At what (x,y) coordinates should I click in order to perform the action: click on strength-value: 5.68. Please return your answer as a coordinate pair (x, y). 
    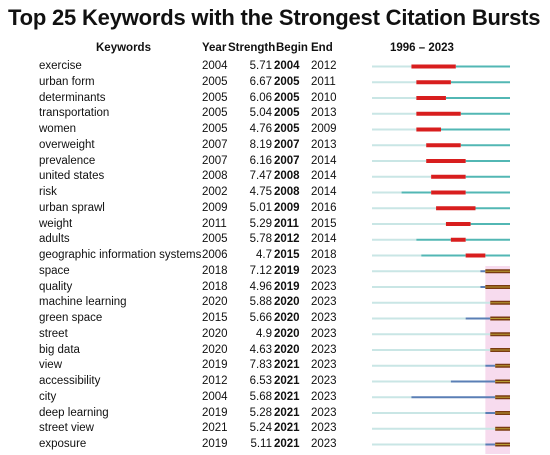
    Looking at the image, I should click on (260, 396).